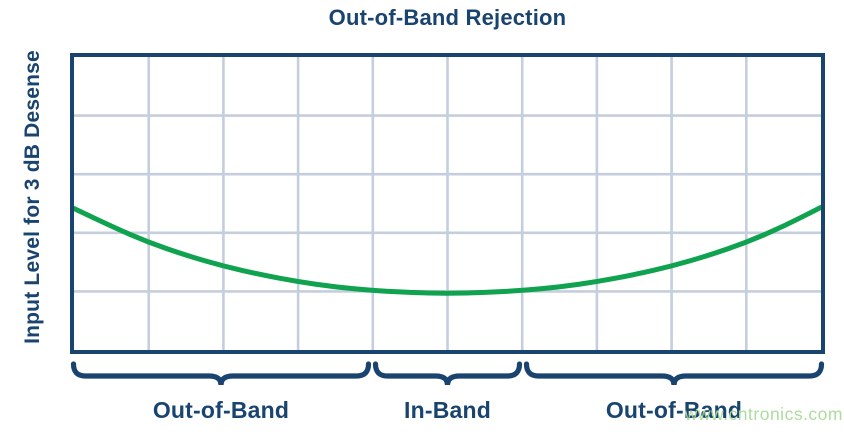  Describe the element at coordinates (447, 410) in the screenshot. I see `band-label-in-band: In-Band` at that location.